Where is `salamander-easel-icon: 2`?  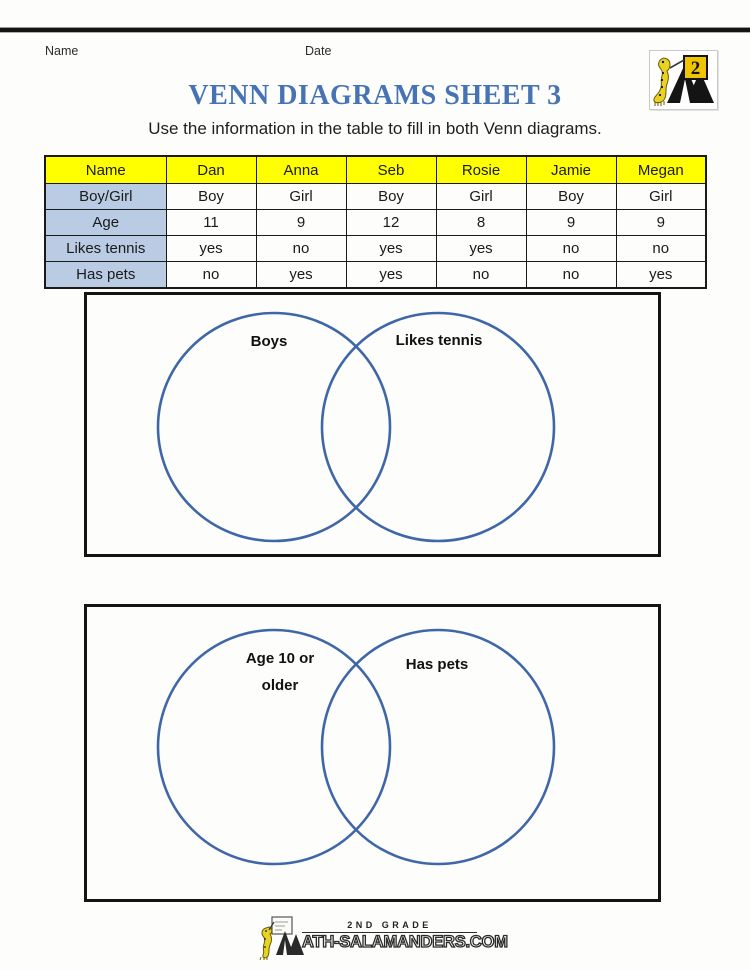 salamander-easel-icon: 2 is located at coordinates (683, 80).